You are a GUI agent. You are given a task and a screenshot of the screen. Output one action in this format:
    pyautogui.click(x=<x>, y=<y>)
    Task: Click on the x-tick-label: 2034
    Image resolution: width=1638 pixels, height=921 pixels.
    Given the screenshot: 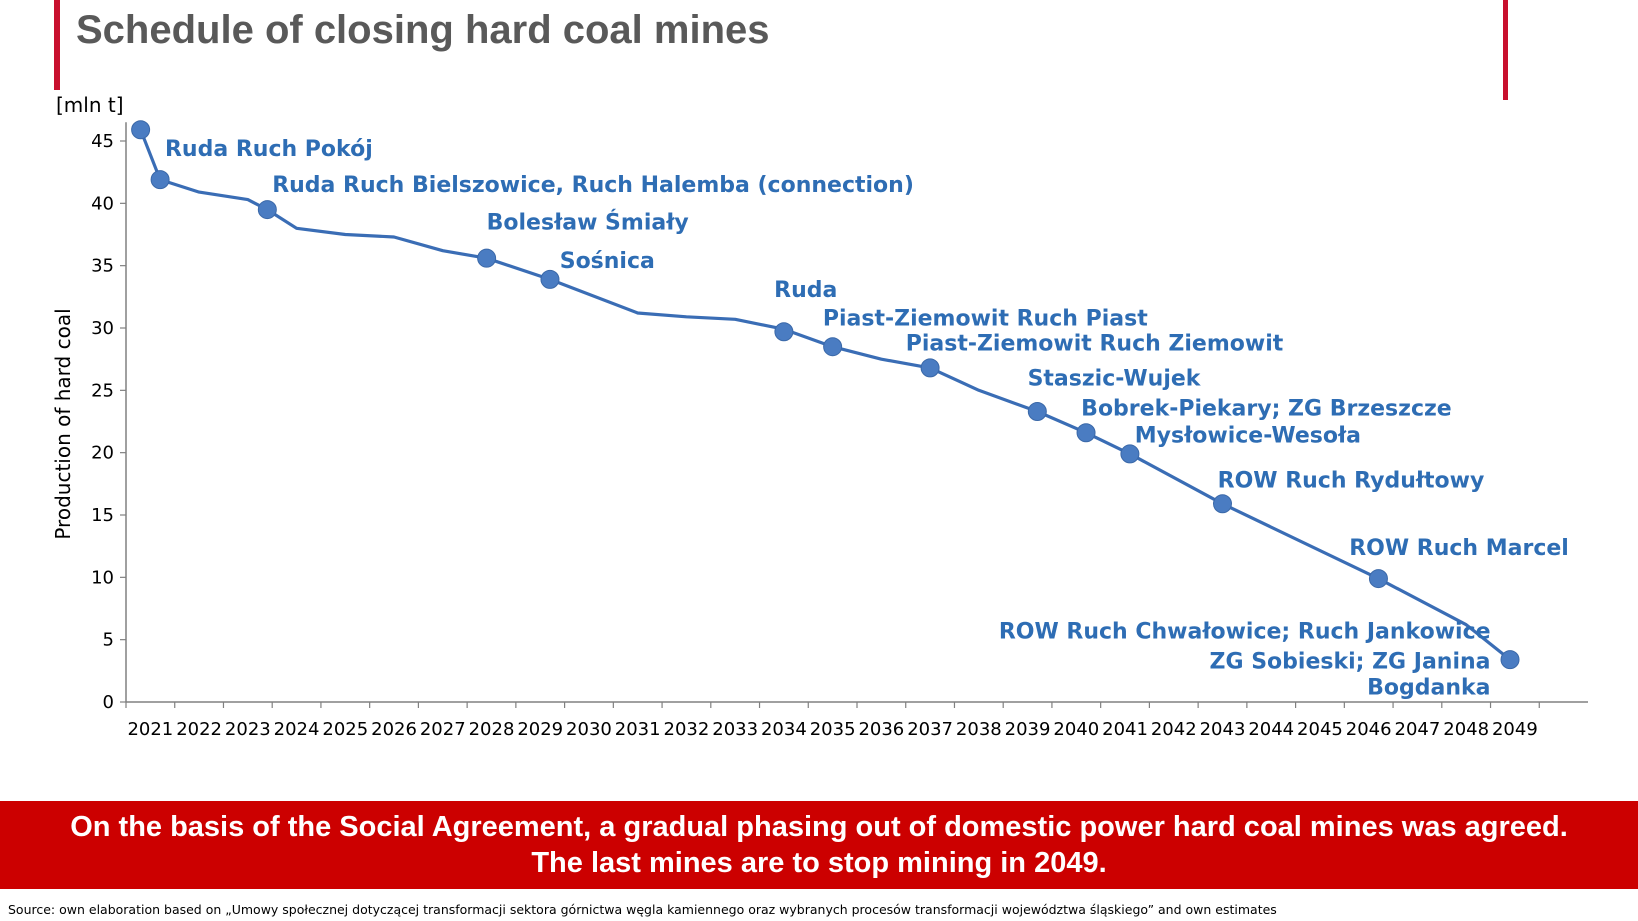 What is the action you would take?
    pyautogui.click(x=784, y=729)
    